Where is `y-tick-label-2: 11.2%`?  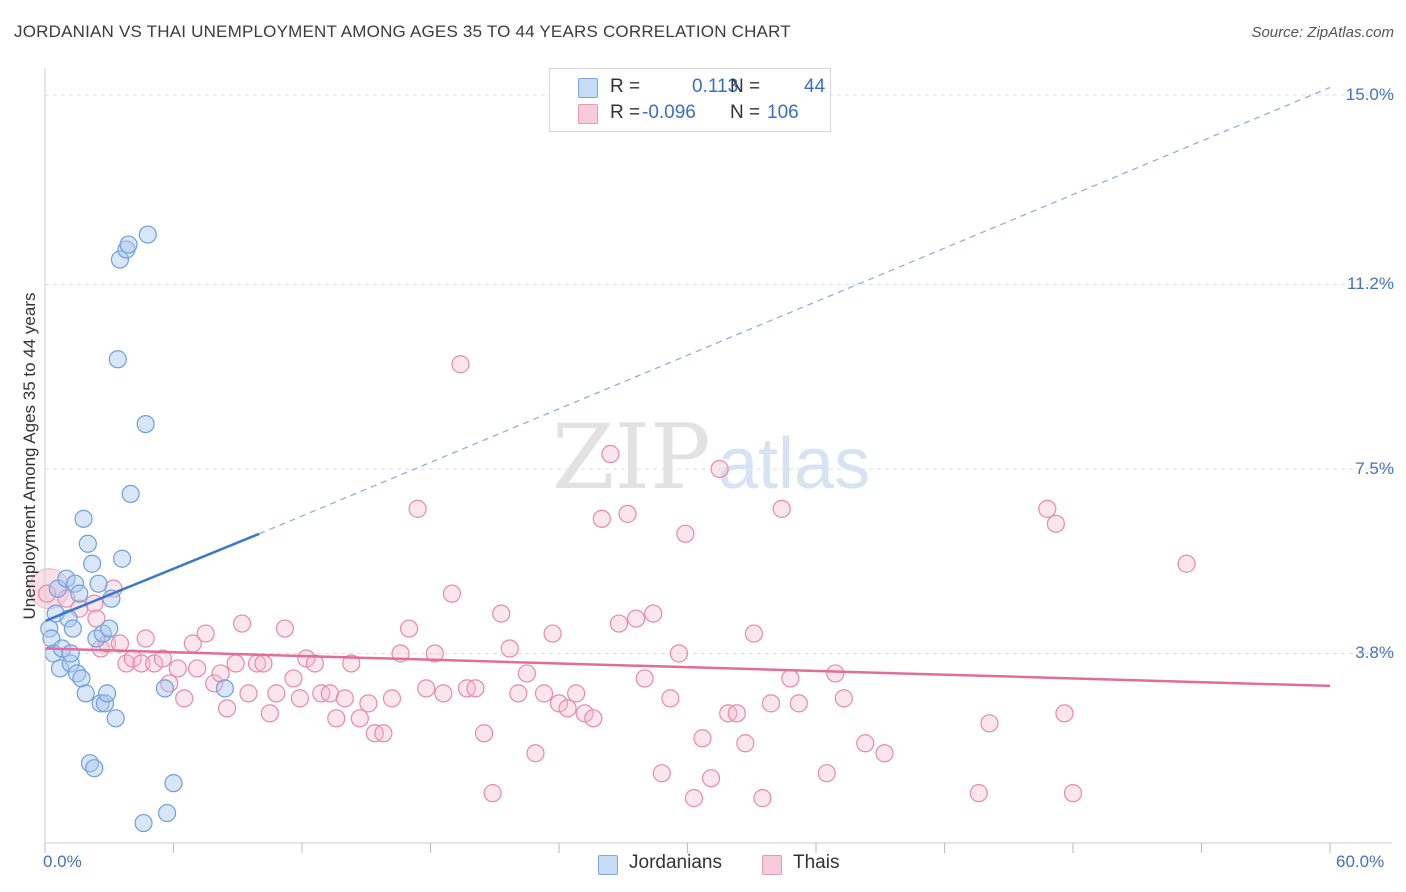
y-tick-label-2: 11.2% is located at coordinates (1370, 284).